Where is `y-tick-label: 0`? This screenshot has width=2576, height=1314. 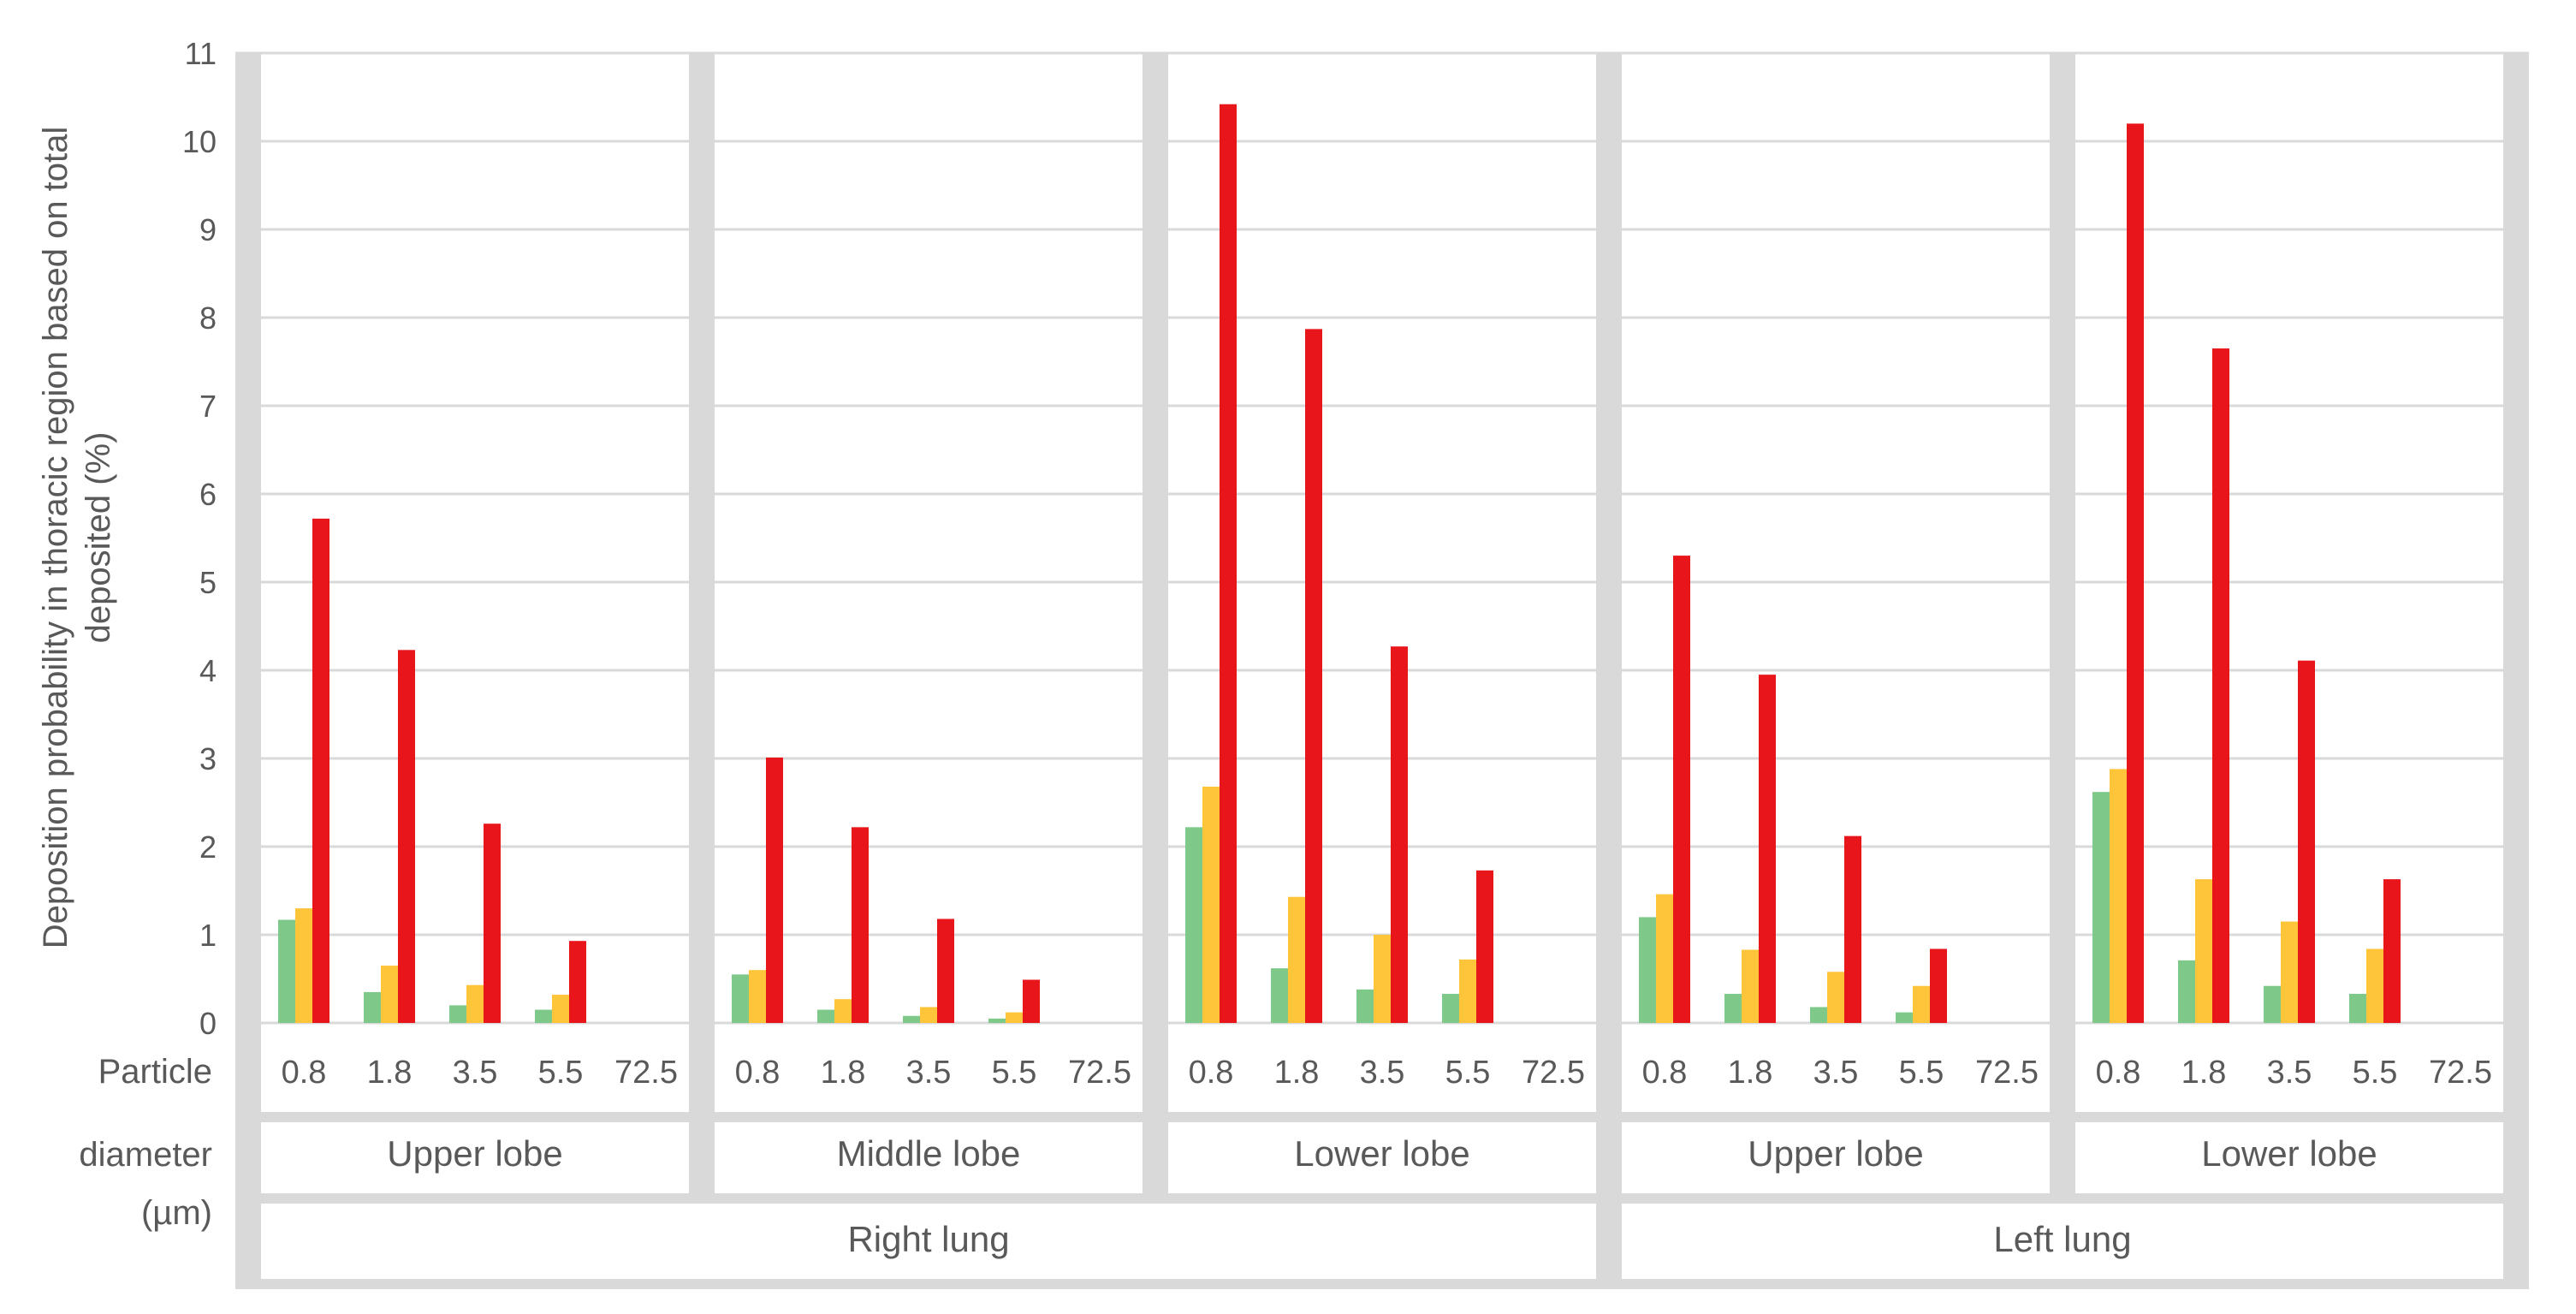 y-tick-label: 0 is located at coordinates (208, 1023).